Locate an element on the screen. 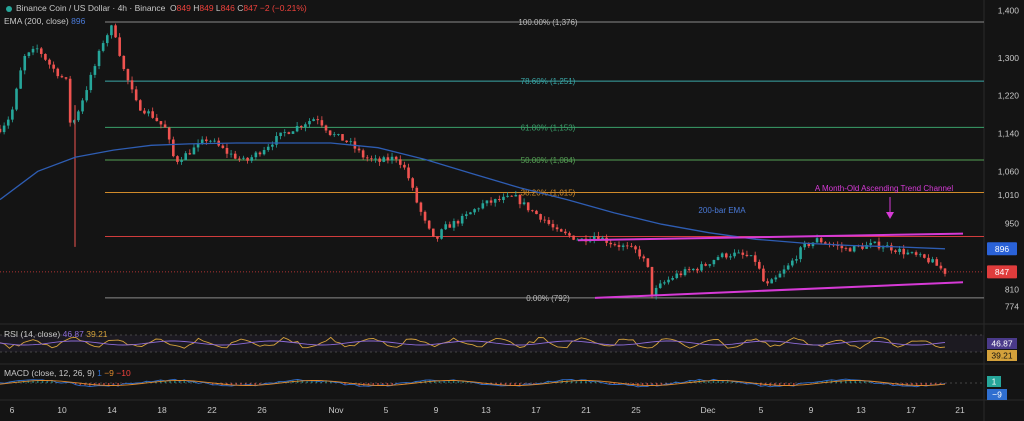  x-tick-label: 6 is located at coordinates (12, 410).